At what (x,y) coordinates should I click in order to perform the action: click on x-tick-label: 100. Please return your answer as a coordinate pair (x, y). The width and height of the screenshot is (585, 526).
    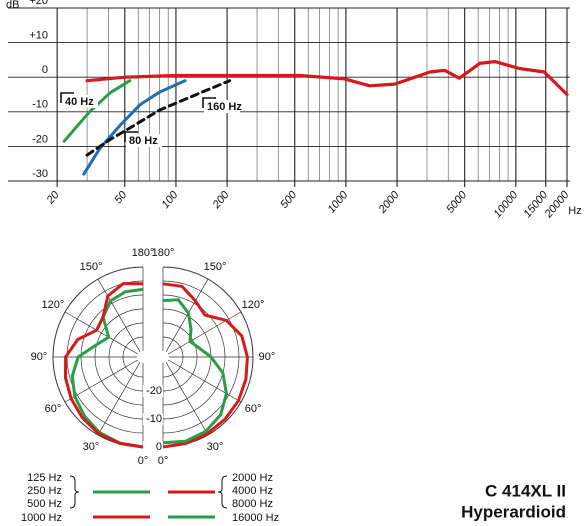
    Looking at the image, I should click on (170, 199).